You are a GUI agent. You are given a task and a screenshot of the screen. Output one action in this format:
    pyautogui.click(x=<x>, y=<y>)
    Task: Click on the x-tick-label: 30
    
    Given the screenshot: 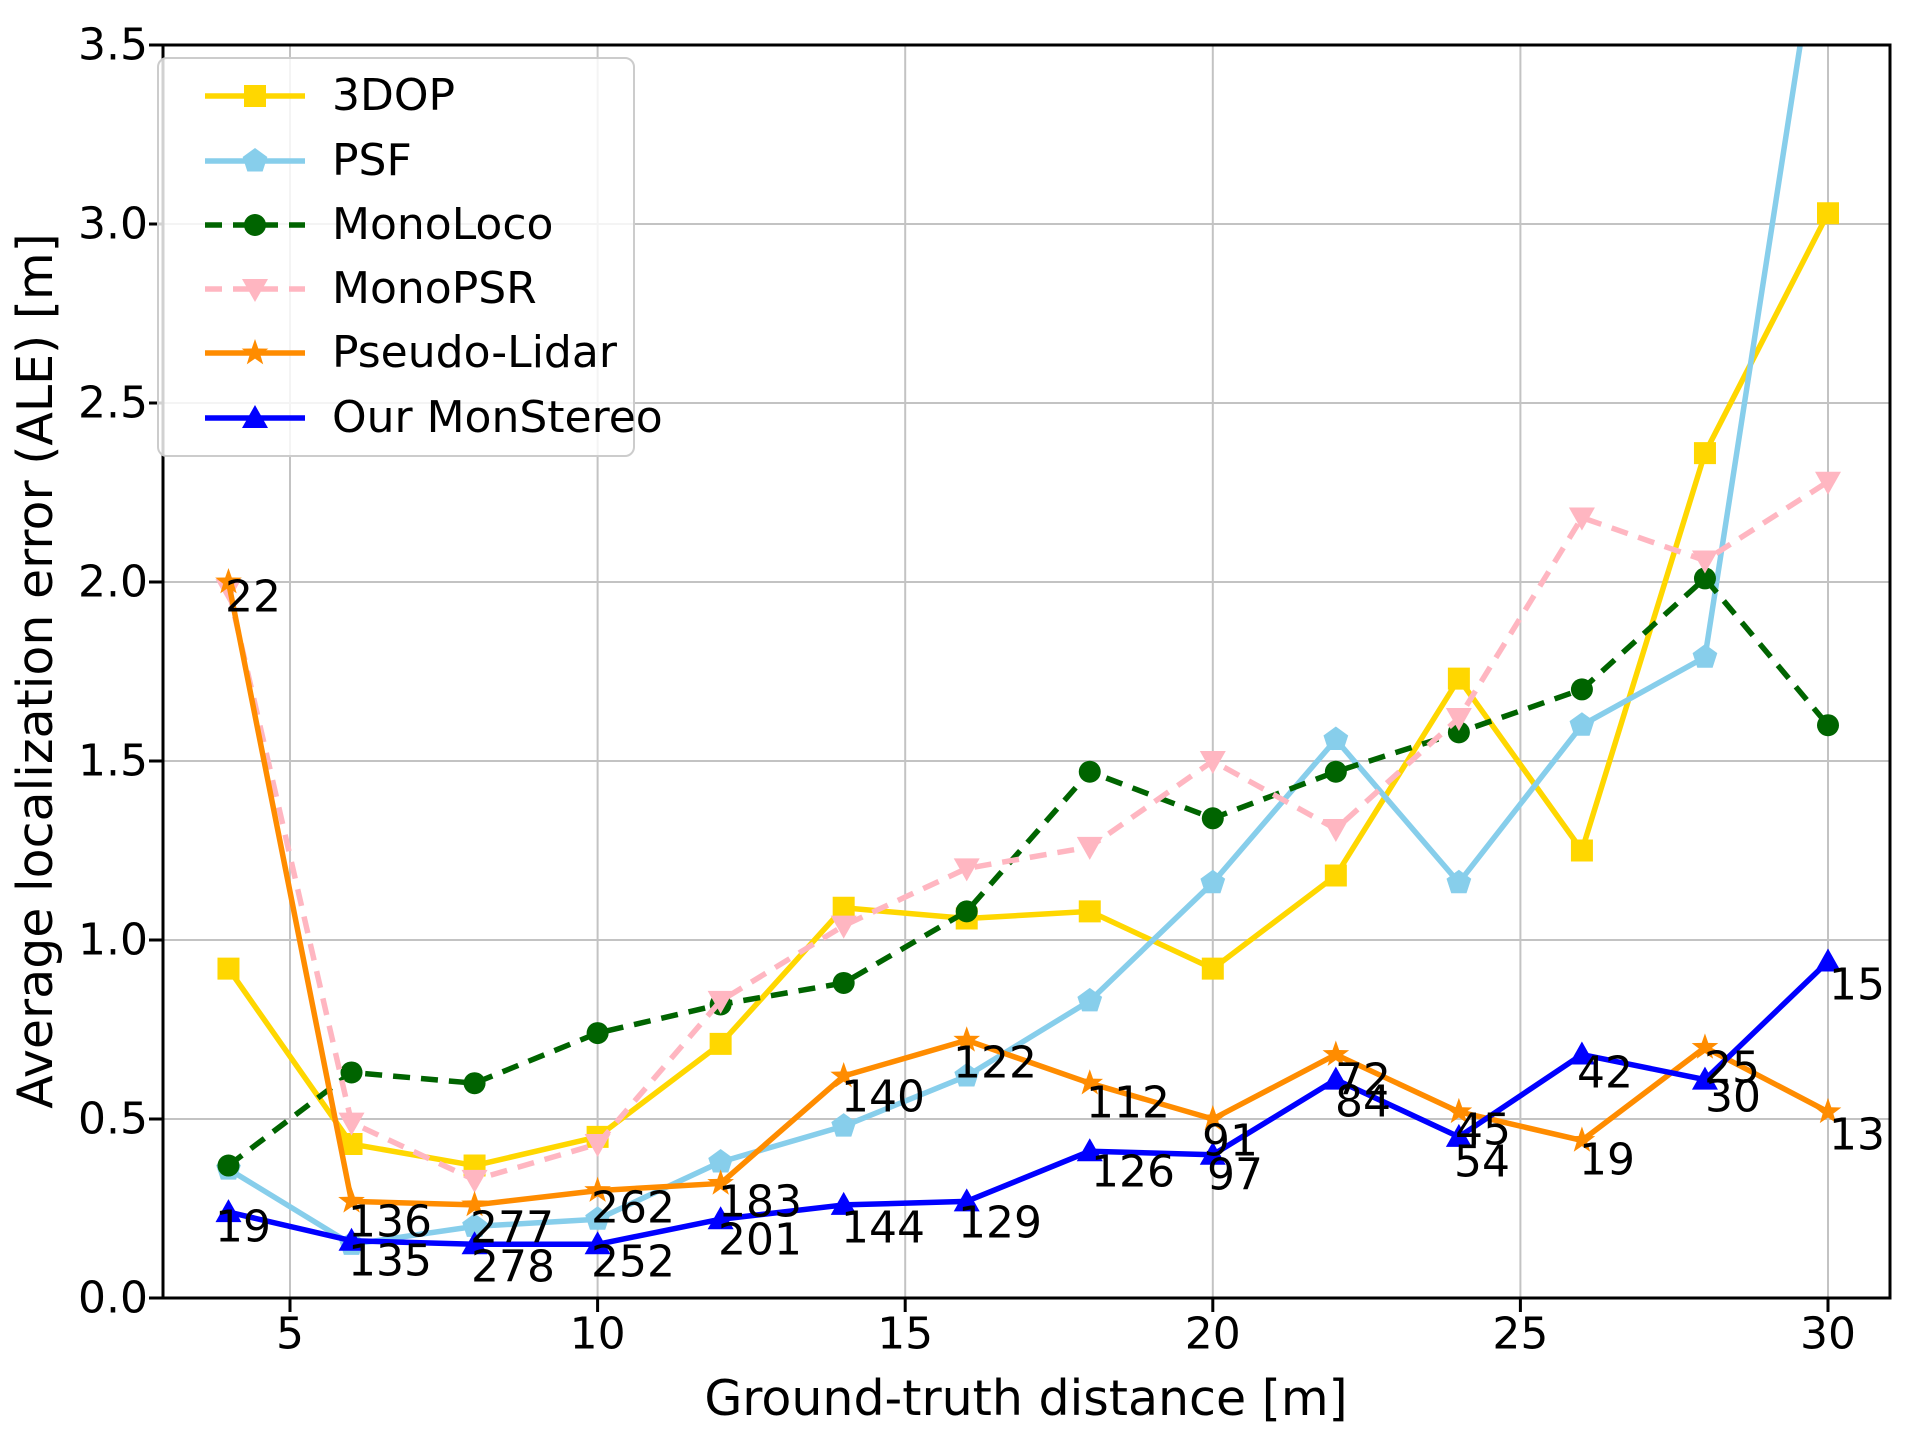 What is the action you would take?
    pyautogui.click(x=1828, y=1334)
    